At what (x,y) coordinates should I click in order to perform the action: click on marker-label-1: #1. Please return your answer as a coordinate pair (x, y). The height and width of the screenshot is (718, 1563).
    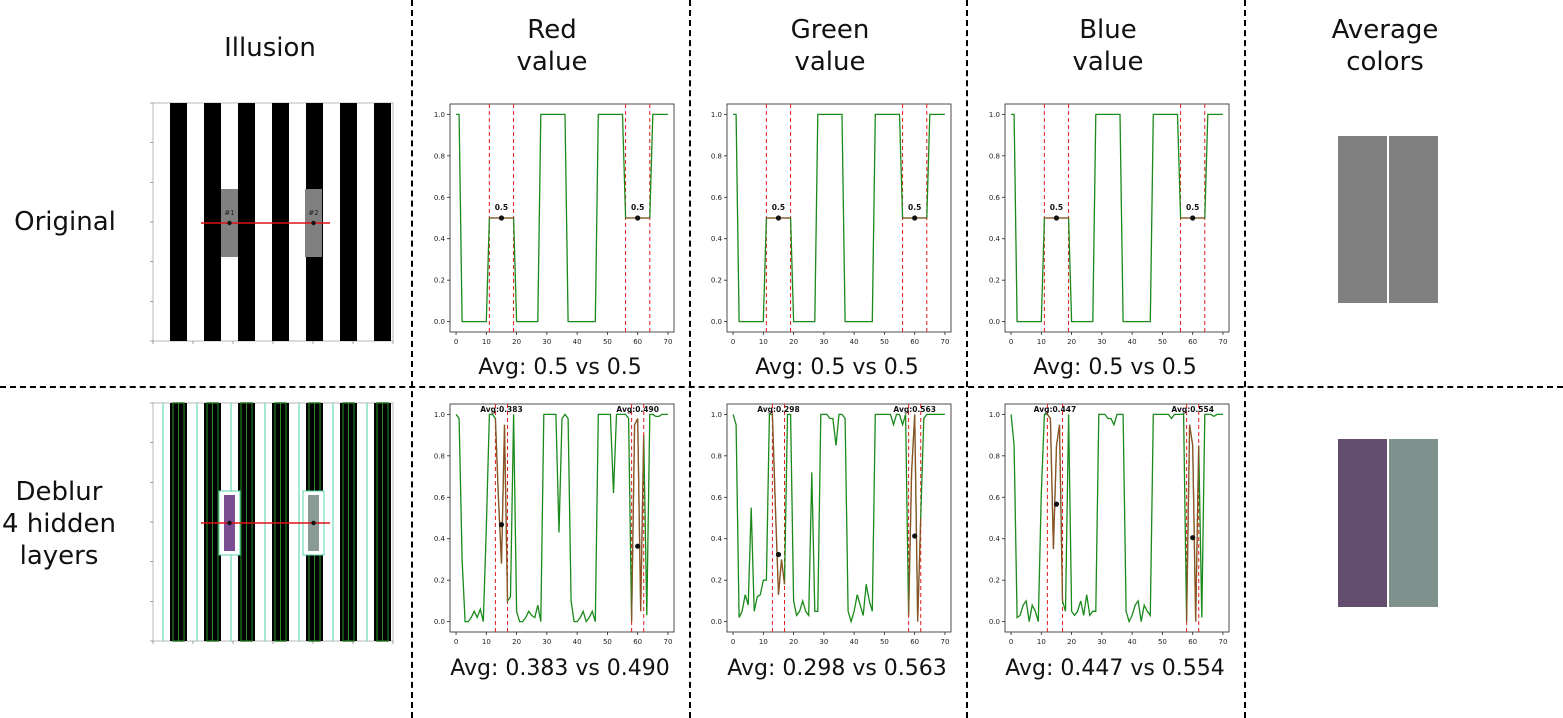
    Looking at the image, I should click on (229, 213).